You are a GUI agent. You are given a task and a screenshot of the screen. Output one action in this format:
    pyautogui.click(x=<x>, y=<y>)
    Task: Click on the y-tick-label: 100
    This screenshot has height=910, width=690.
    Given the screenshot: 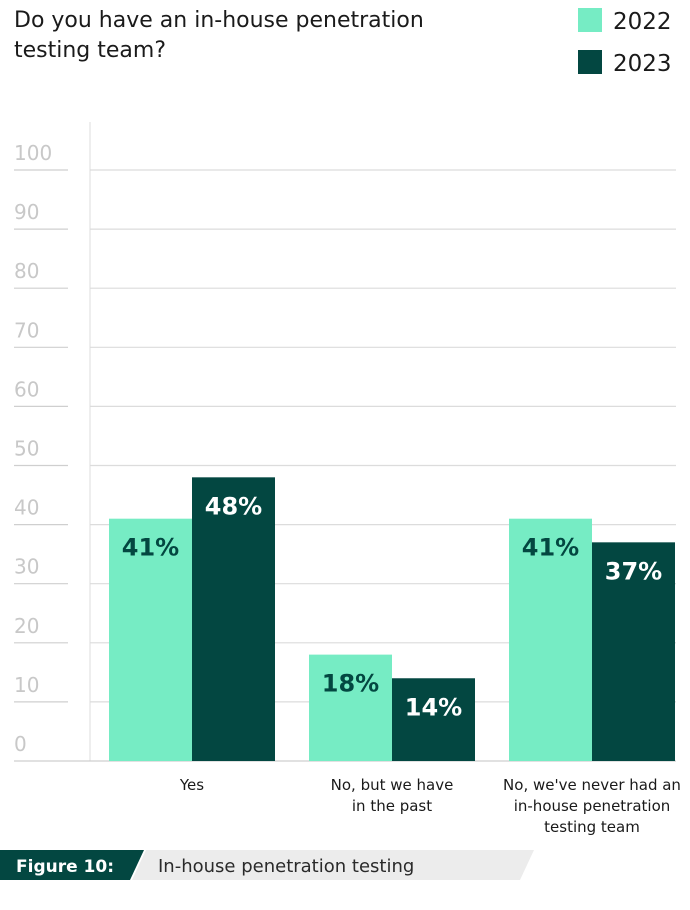 What is the action you would take?
    pyautogui.click(x=33, y=153)
    